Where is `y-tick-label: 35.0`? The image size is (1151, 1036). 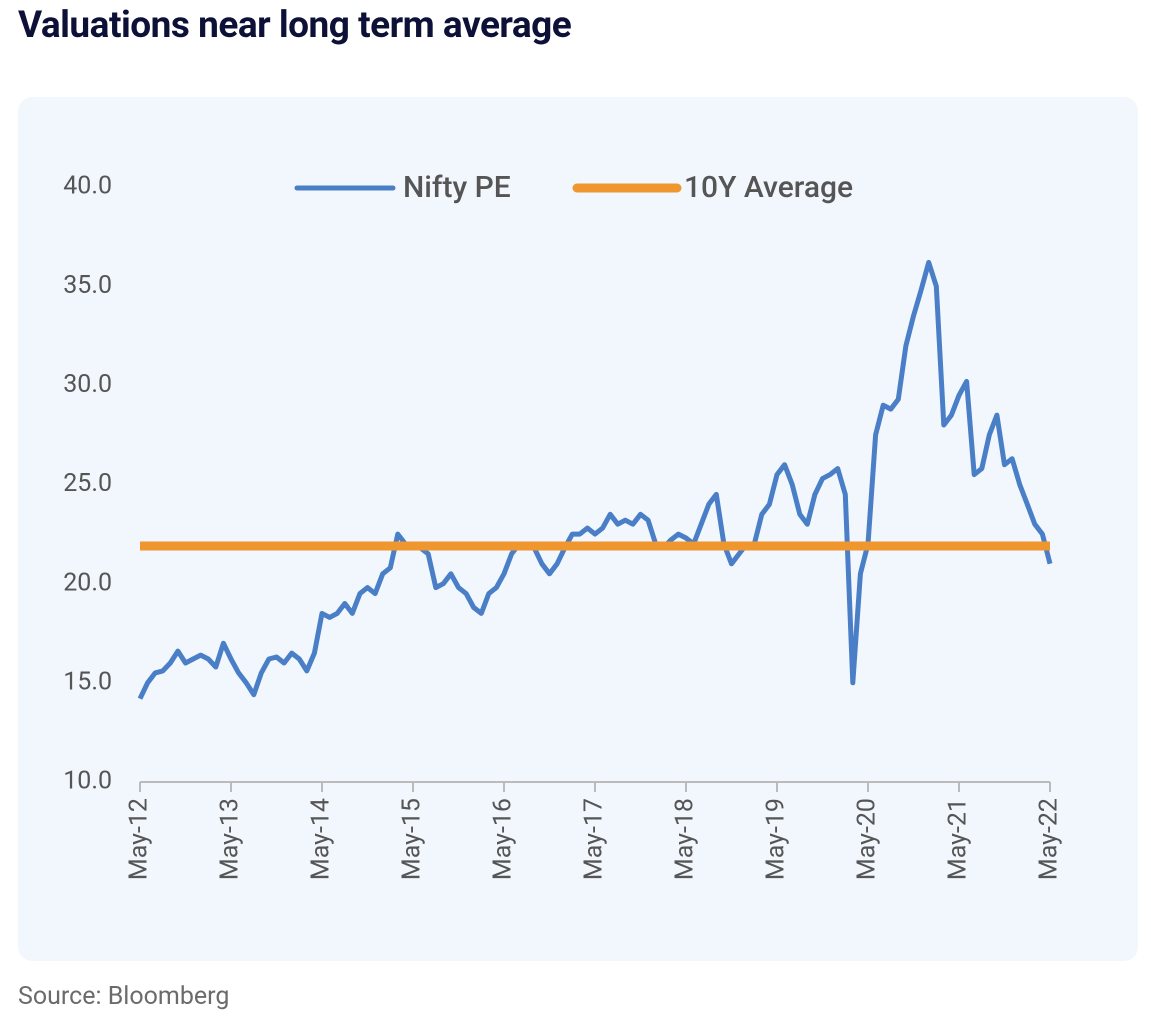
y-tick-label: 35.0 is located at coordinates (87, 285).